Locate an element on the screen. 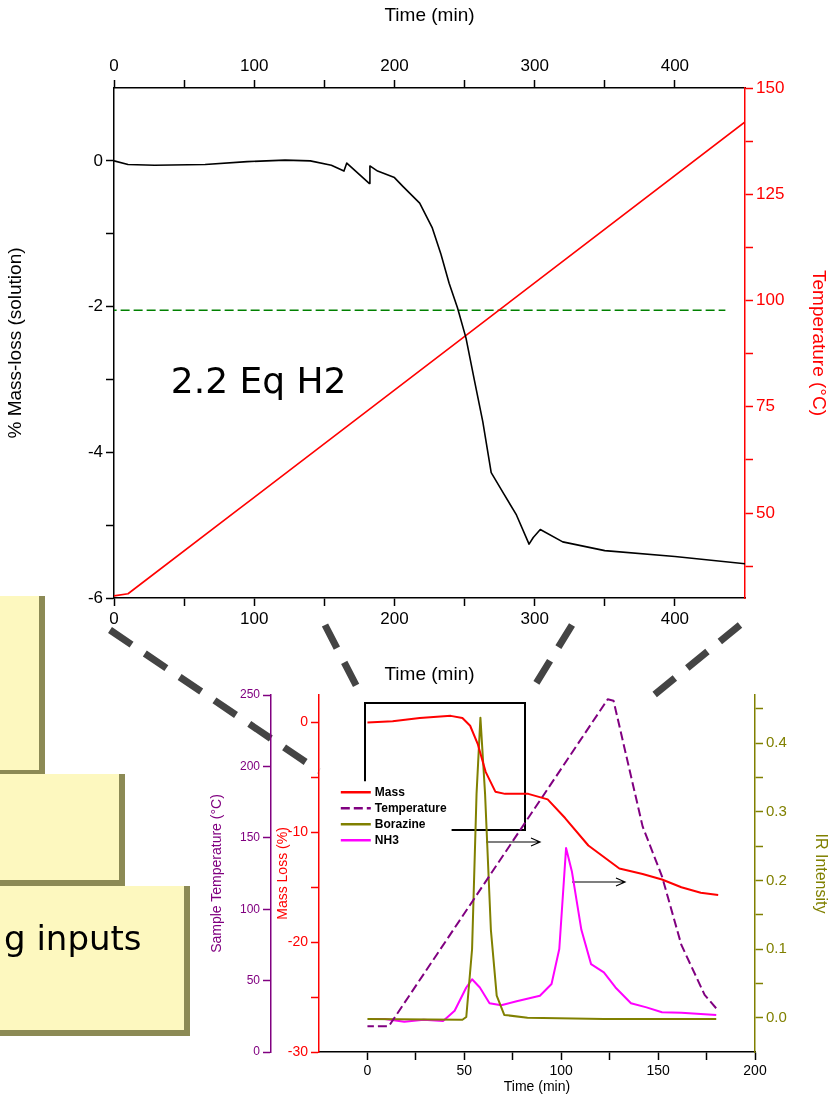 This screenshot has width=834, height=1100. y2-tick-label: 150 is located at coordinates (770, 87).